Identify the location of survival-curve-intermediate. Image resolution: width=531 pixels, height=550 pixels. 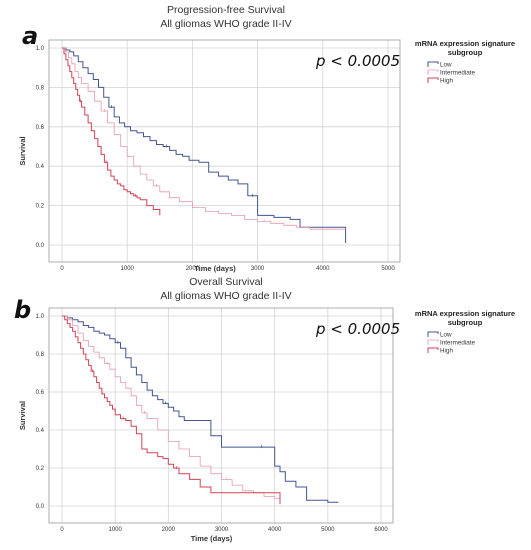
(171, 410).